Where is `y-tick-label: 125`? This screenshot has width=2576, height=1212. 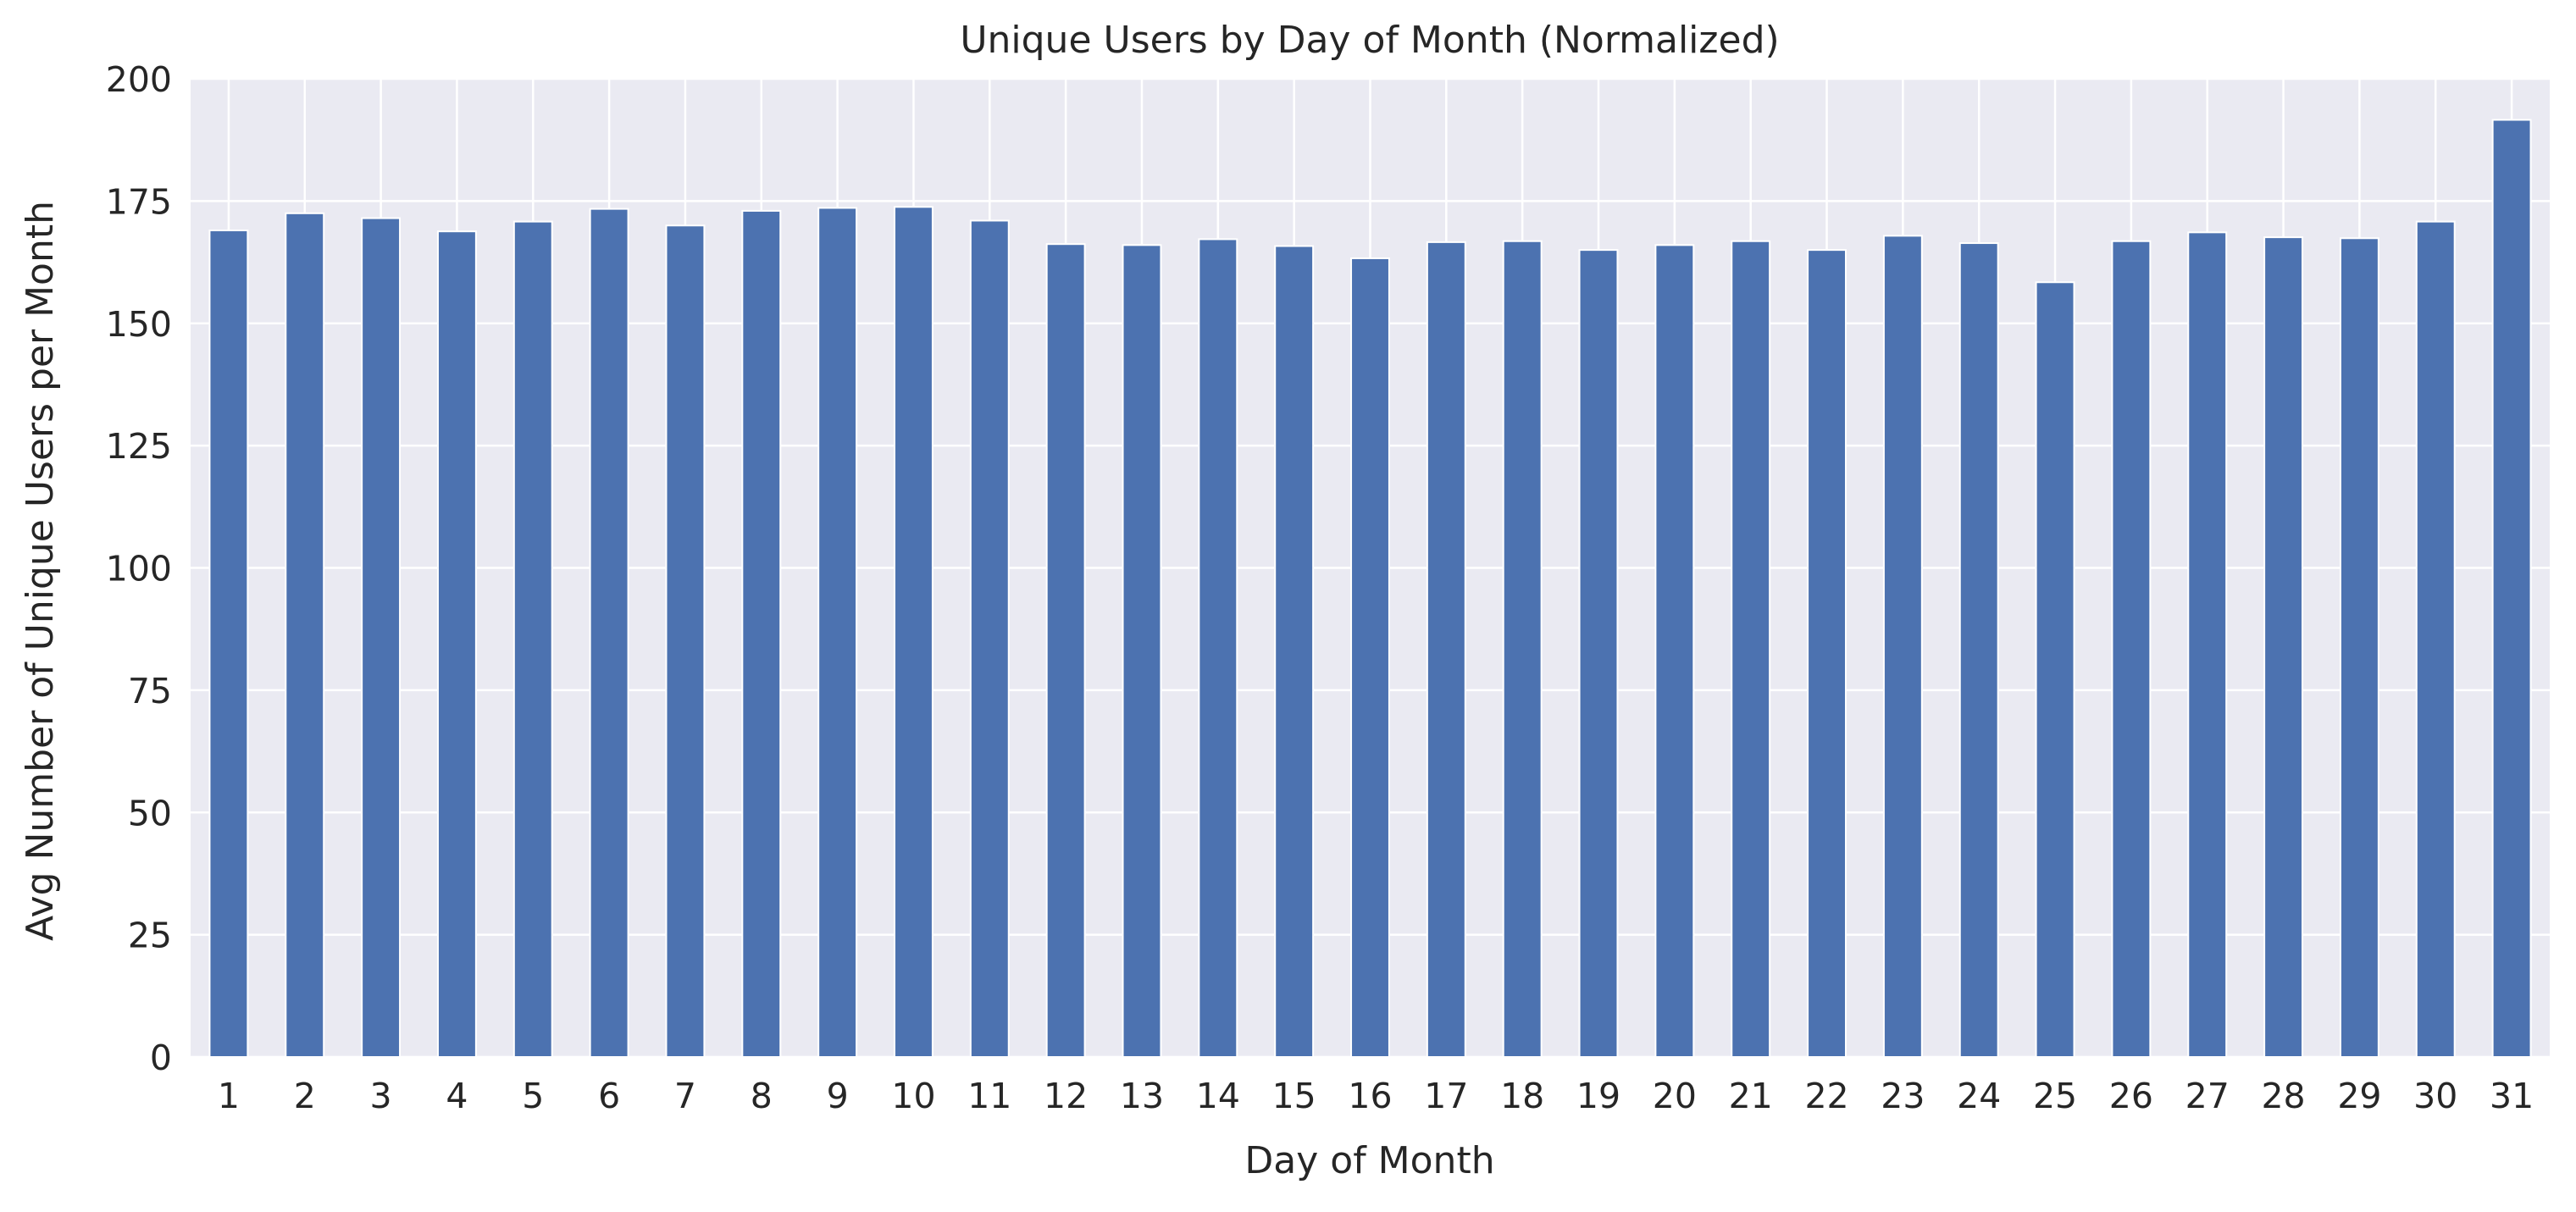
y-tick-label: 125 is located at coordinates (139, 446).